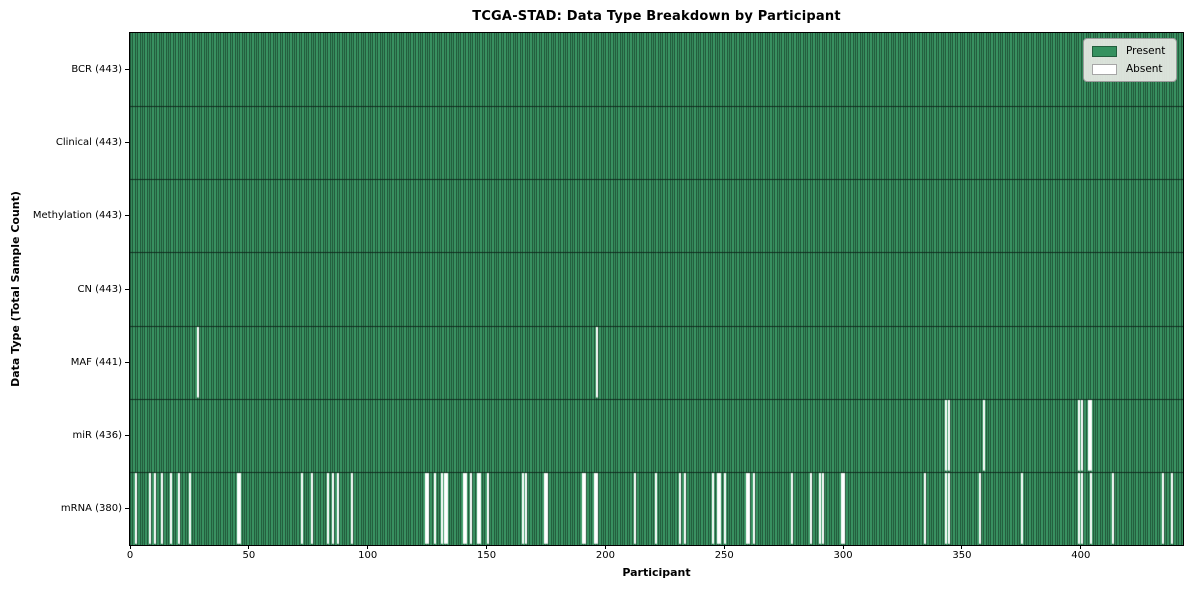 The height and width of the screenshot is (600, 1200). Describe the element at coordinates (249, 555) in the screenshot. I see `x-tick-label-50: 50` at that location.